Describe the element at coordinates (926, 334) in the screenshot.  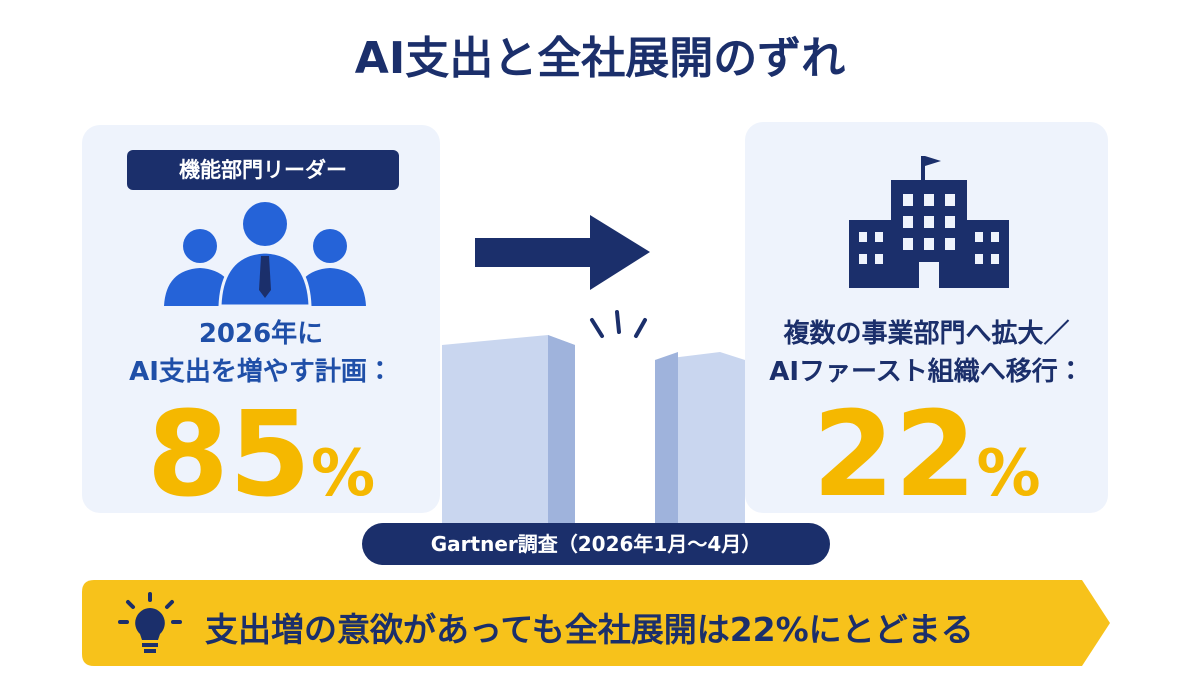
I see `label-line: 複数の事業部門へ拡大／` at that location.